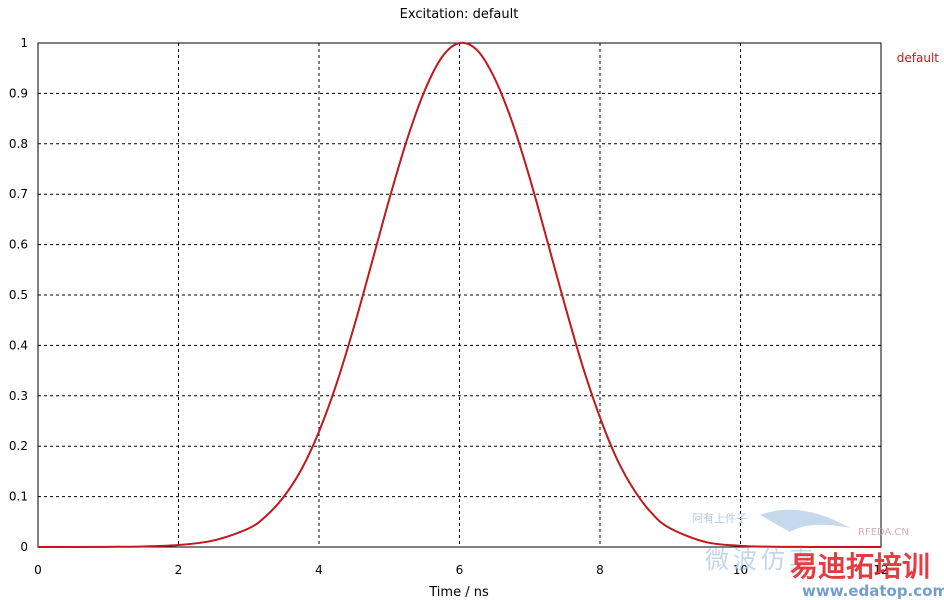 Image resolution: width=944 pixels, height=600 pixels. I want to click on y-tick-label: 0.7, so click(18, 194).